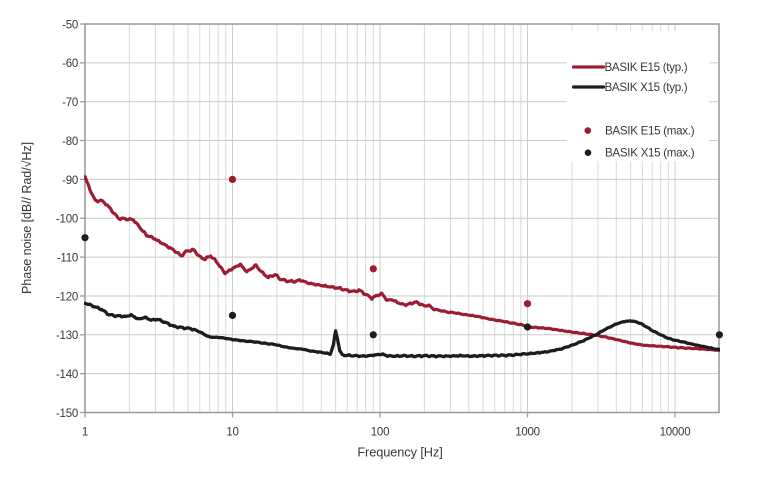 The image size is (766, 483). I want to click on svg-text: -60, so click(70, 64).